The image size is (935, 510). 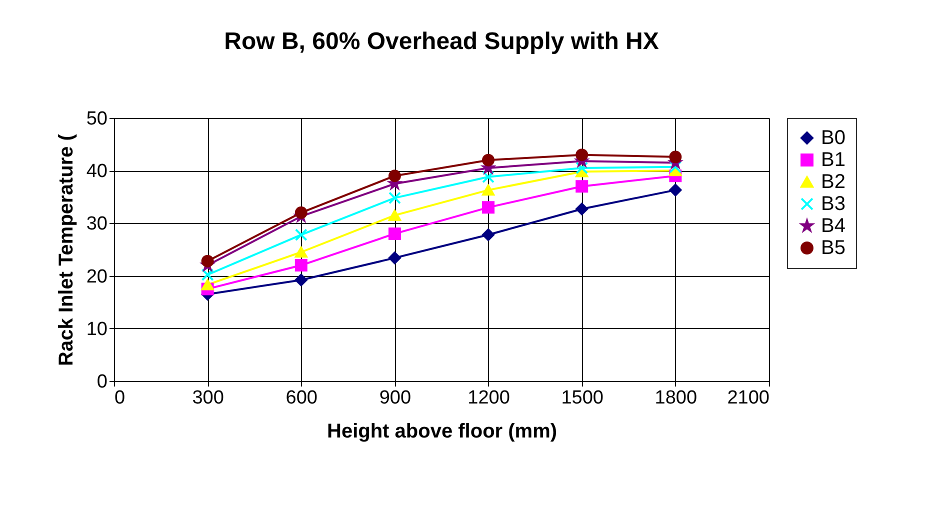 I want to click on legend-label: B4, so click(x=833, y=226).